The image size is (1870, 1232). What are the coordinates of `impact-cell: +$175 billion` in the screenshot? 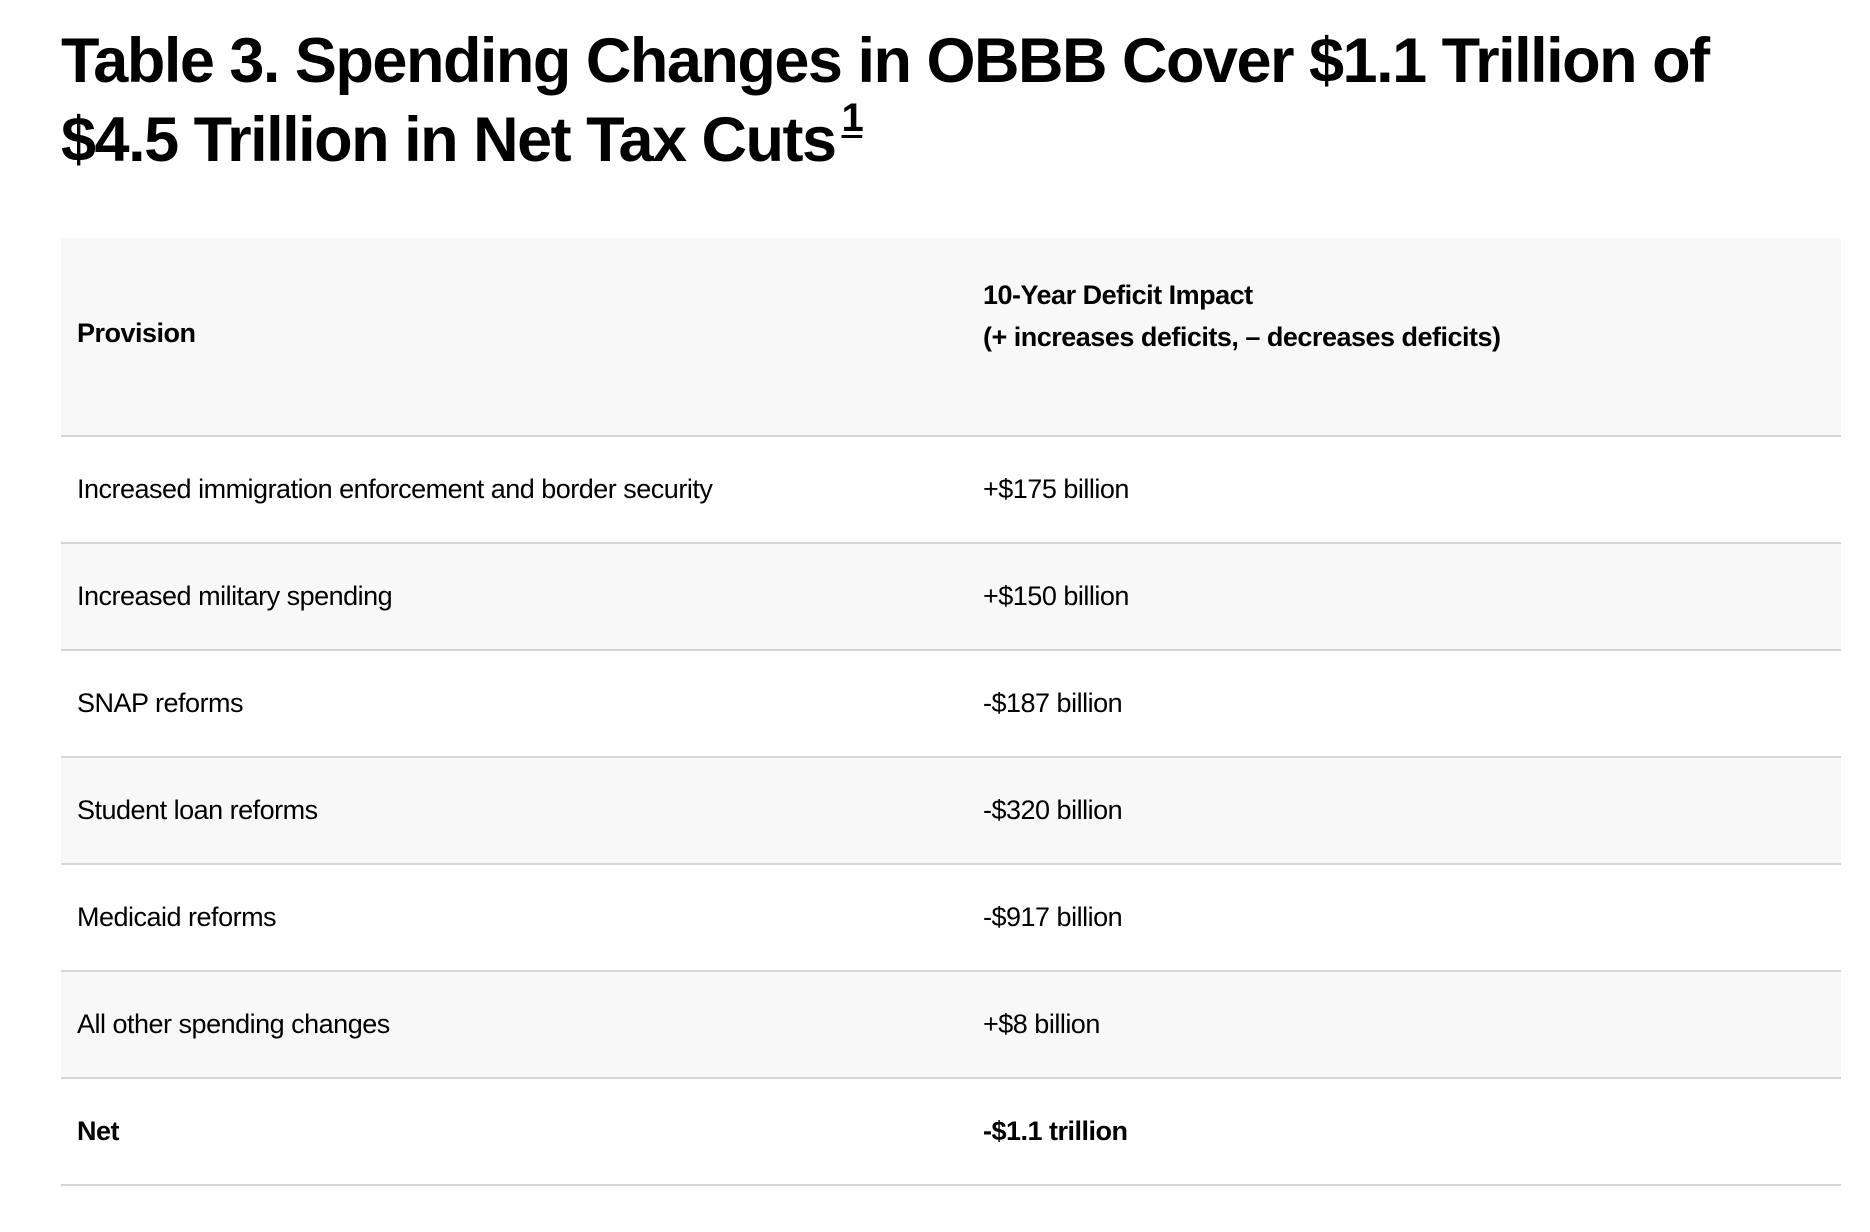 It's located at (1404, 490).